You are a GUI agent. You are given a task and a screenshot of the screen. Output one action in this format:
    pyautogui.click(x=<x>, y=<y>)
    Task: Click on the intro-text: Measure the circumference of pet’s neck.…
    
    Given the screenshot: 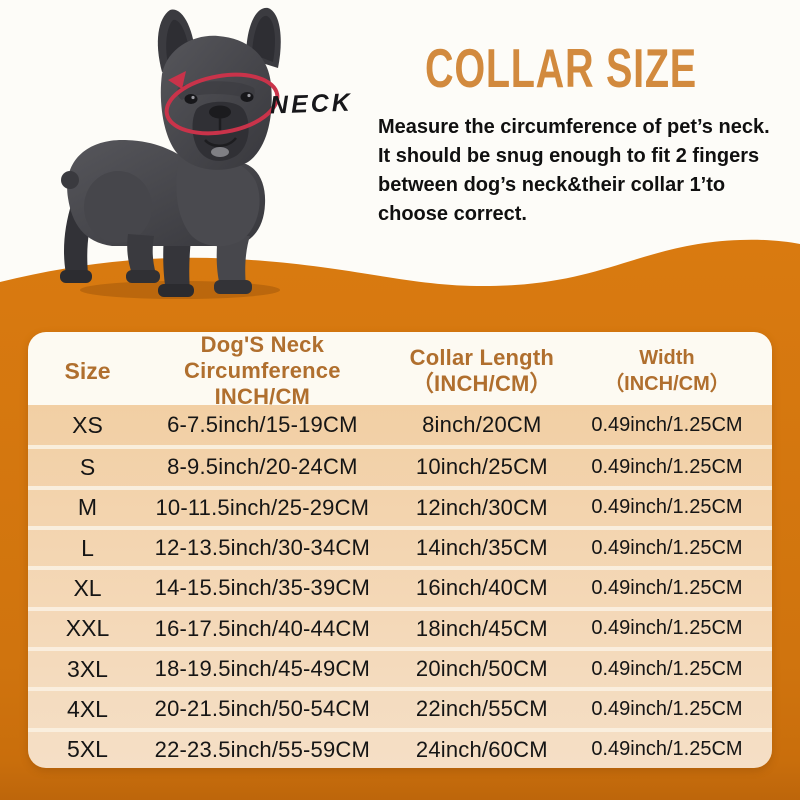 What is the action you would take?
    pyautogui.click(x=574, y=170)
    